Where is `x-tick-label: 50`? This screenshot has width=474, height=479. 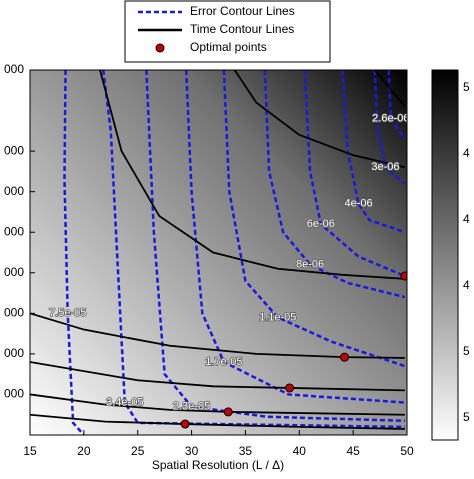
x-tick-label: 50 is located at coordinates (407, 451).